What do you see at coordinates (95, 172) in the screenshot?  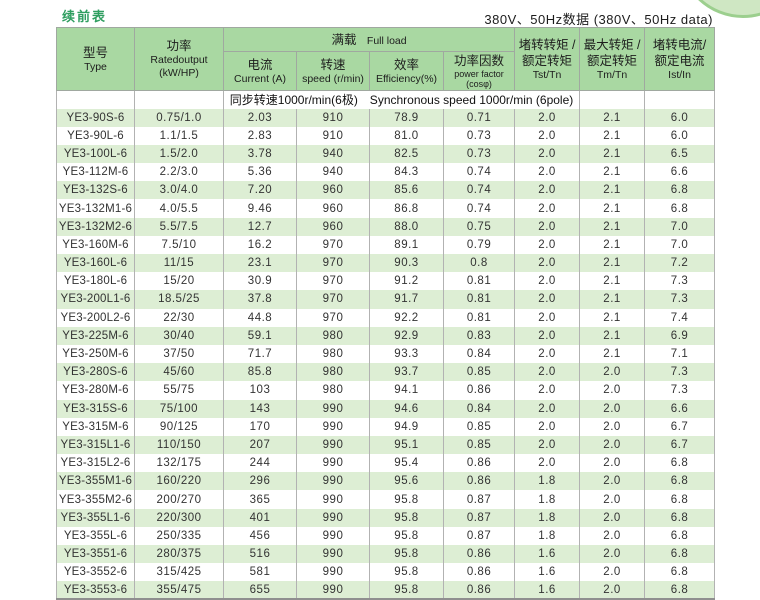 I see `cell-type: YE3-112M-6` at bounding box center [95, 172].